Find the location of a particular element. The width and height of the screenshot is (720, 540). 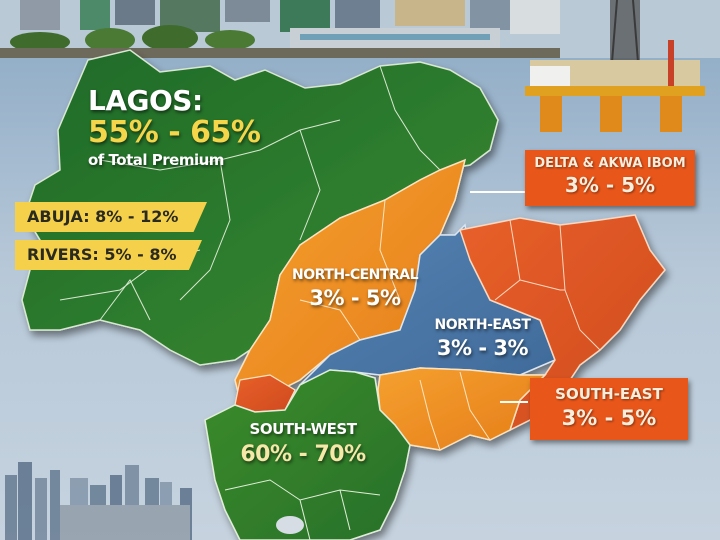

abuja-tag: ABUJA: 8% - 12% is located at coordinates (111, 217).